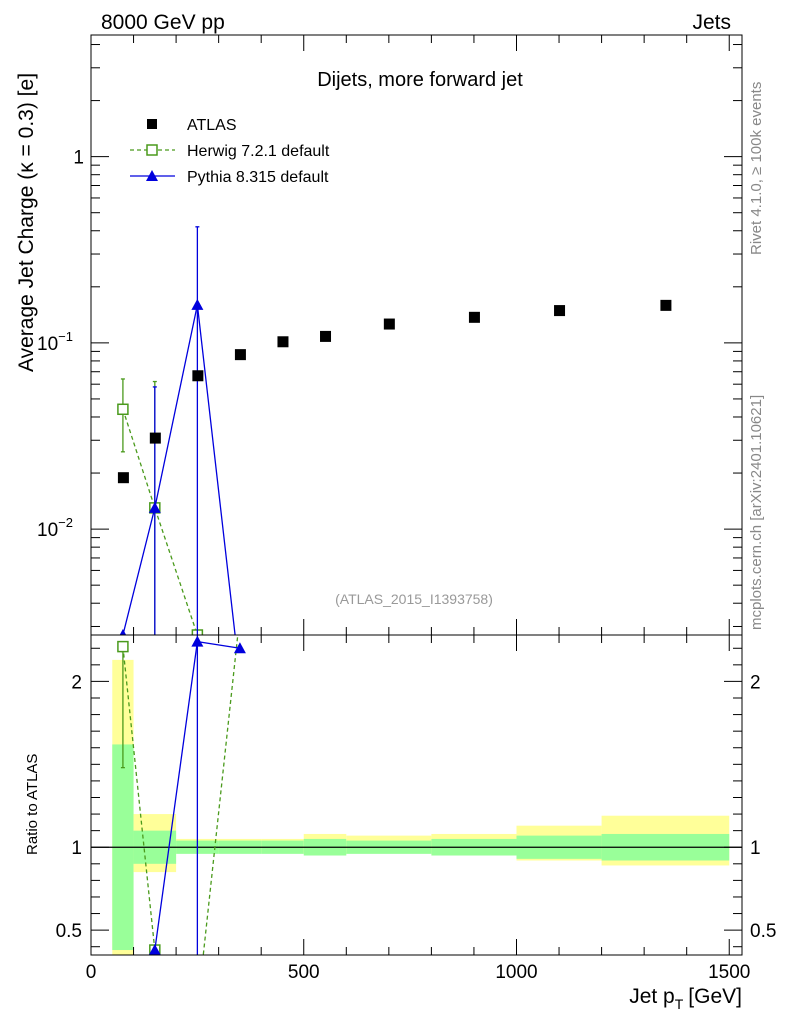 This screenshot has height=1024, width=786. I want to click on herwig-ratio-line, so click(180, 795).